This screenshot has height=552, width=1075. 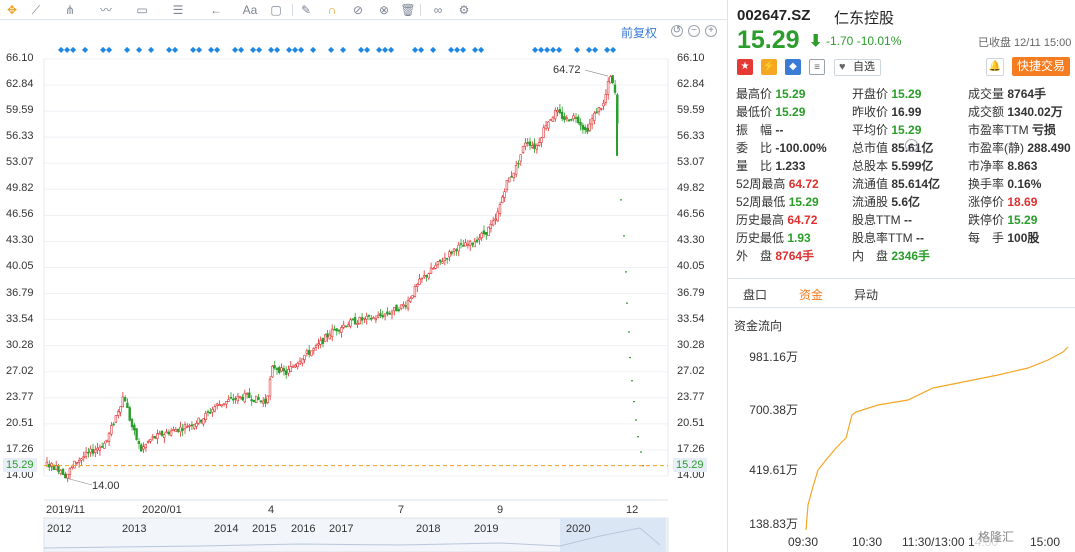 I want to click on note-icon: ≡, so click(x=817, y=67).